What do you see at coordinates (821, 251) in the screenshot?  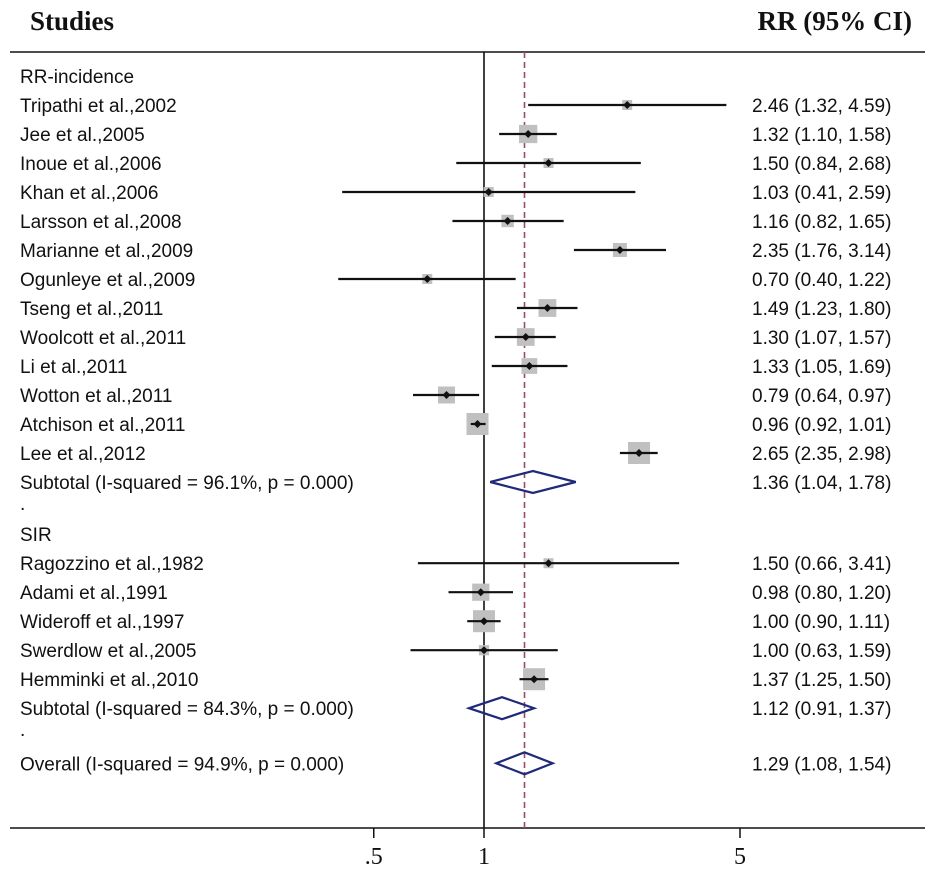 I see `study-rr-value: 2.35 (1.76, 3.14)` at bounding box center [821, 251].